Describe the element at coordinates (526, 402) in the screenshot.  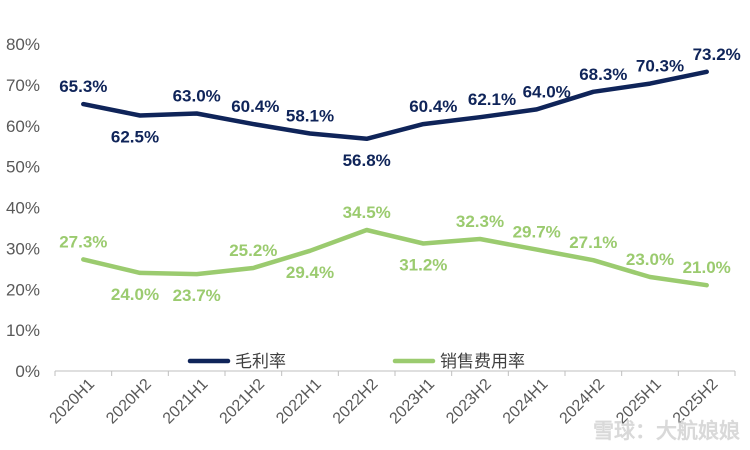
I see `x-tick-label: 2024H1` at that location.